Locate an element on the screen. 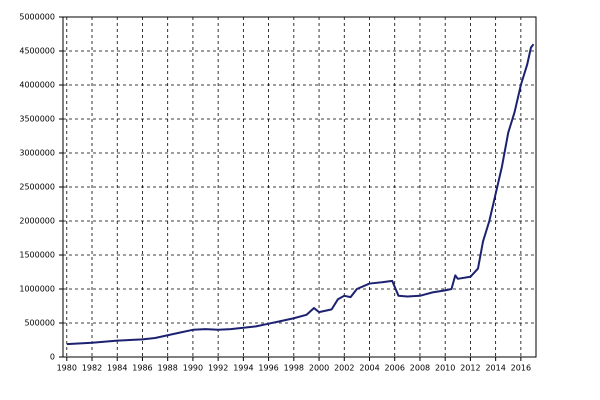 Image resolution: width=600 pixels, height=400 pixels. x-tick-label: 1998 is located at coordinates (294, 368).